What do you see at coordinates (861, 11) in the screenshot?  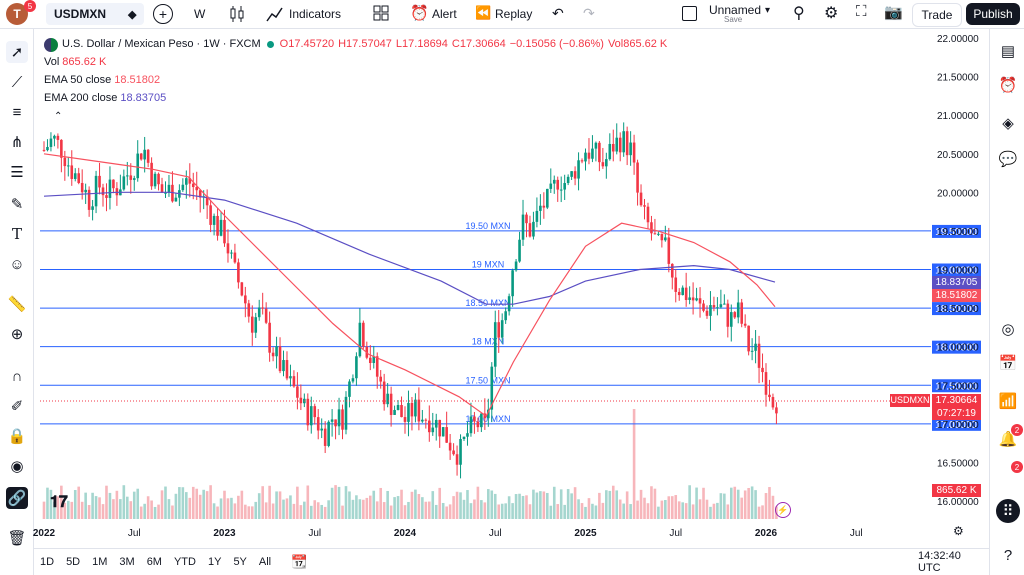 I see `fullscreen-icon: ⛶` at bounding box center [861, 11].